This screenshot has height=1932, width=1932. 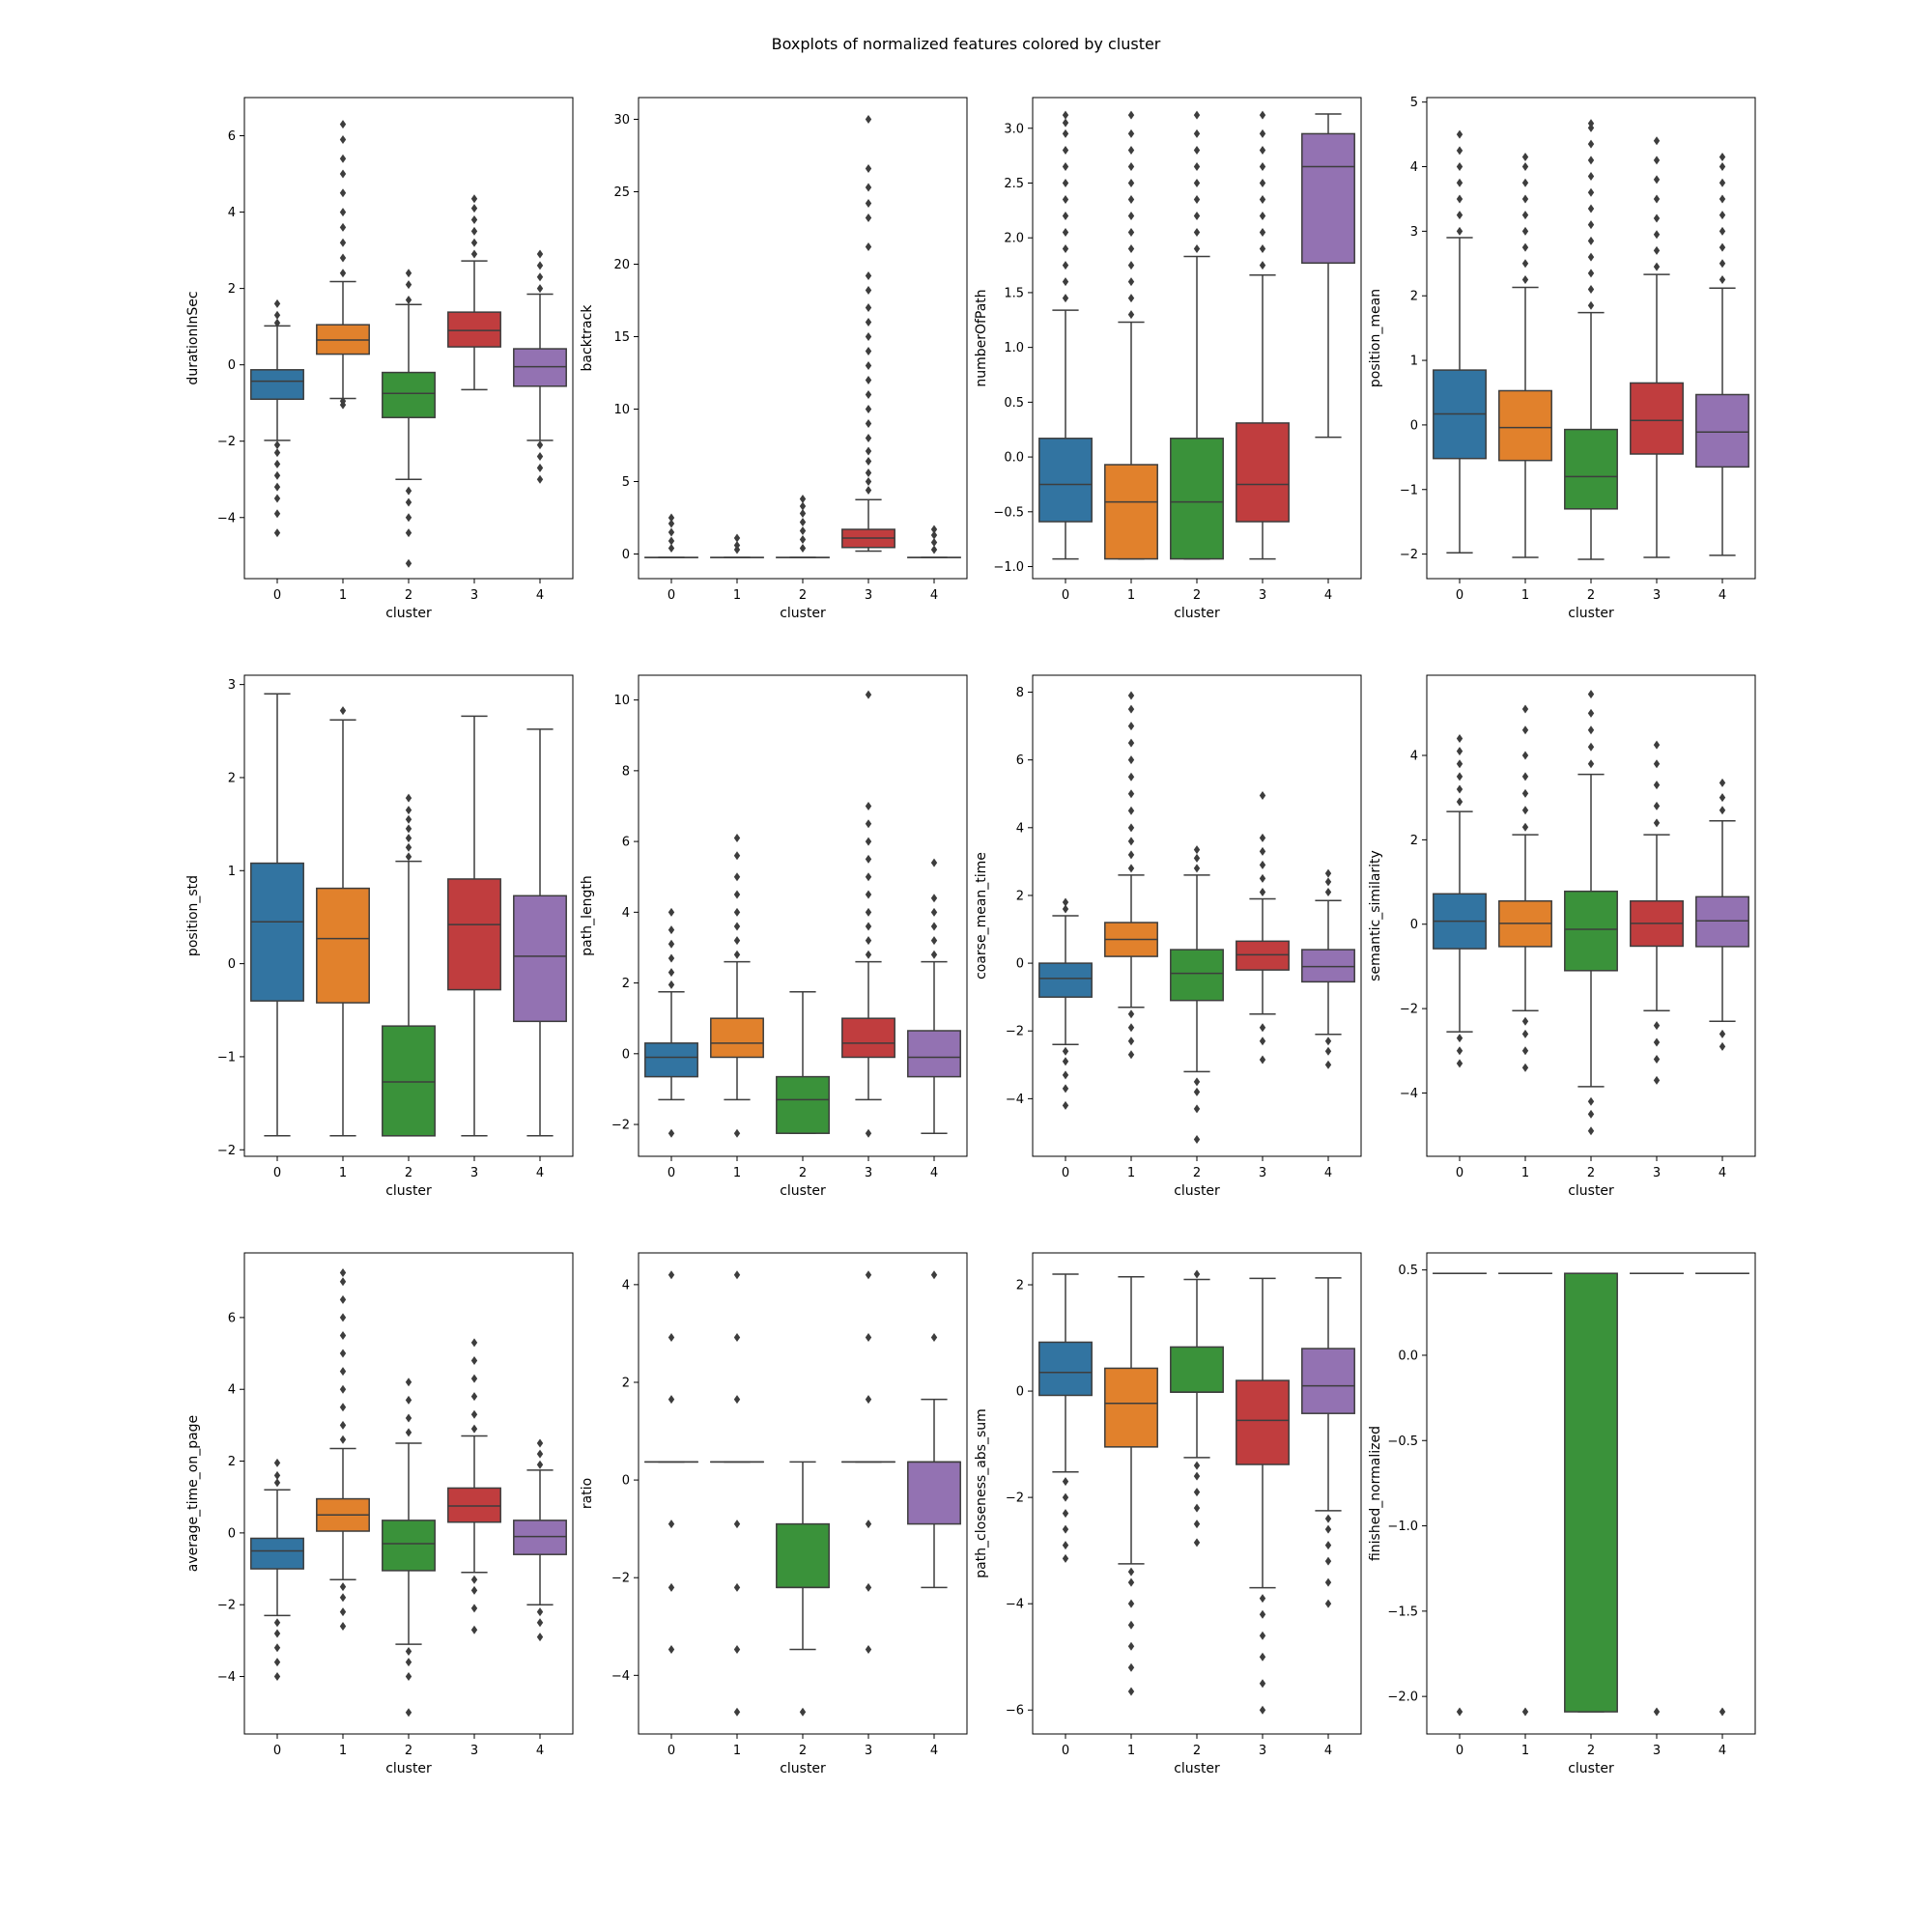 What do you see at coordinates (408, 1191) in the screenshot?
I see `x-axis-label: cluster` at bounding box center [408, 1191].